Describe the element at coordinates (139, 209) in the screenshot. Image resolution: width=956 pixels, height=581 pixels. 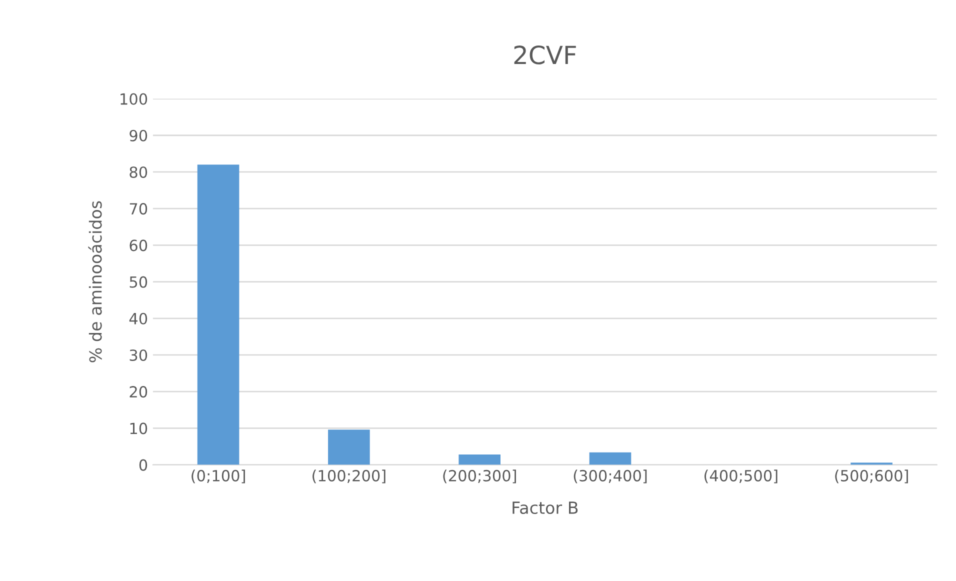
I see `y-tick-label: 70` at that location.